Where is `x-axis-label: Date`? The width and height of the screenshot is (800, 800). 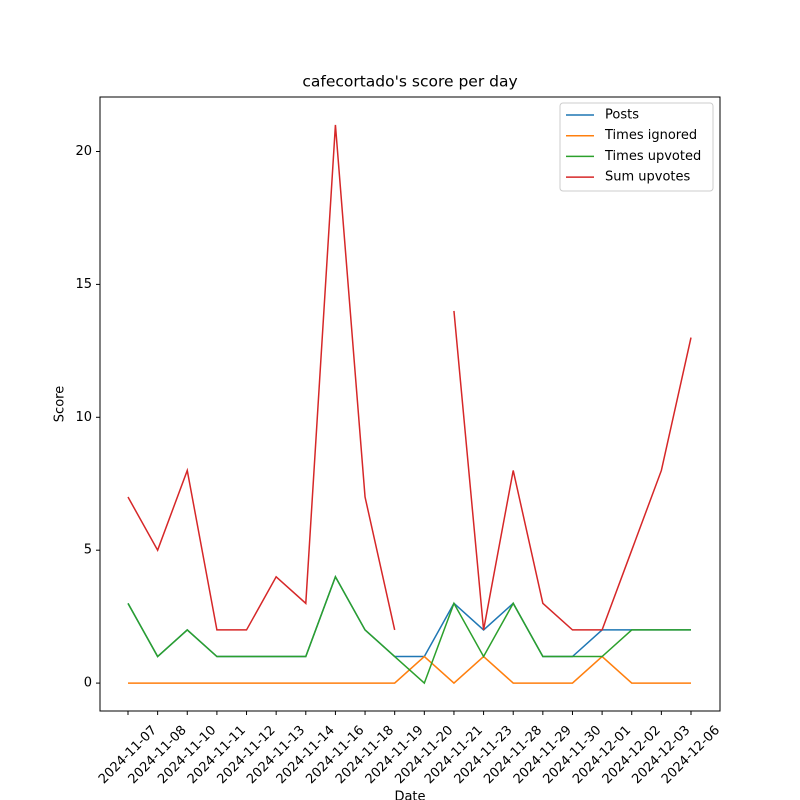
x-axis-label: Date is located at coordinates (409, 795).